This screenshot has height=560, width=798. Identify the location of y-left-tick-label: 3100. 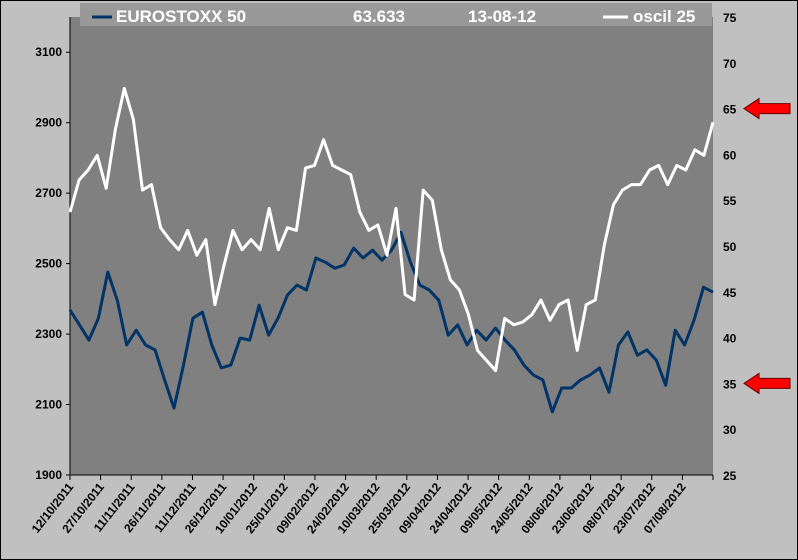
(48, 52).